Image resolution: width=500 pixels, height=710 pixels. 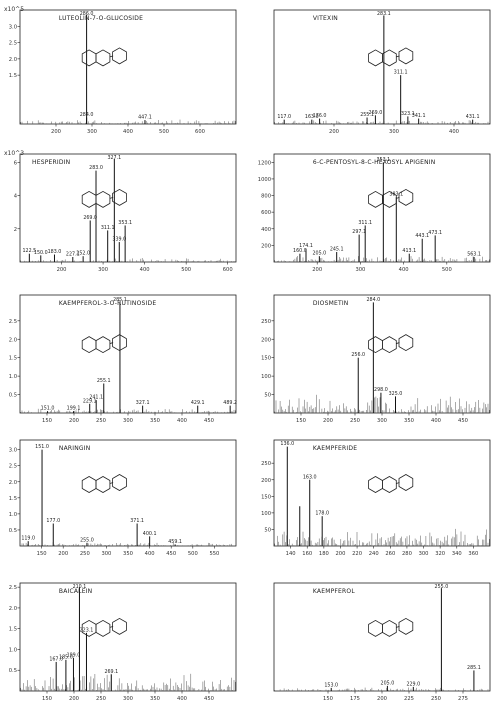 I want to click on y-tick-label: 4, so click(x=16, y=197).